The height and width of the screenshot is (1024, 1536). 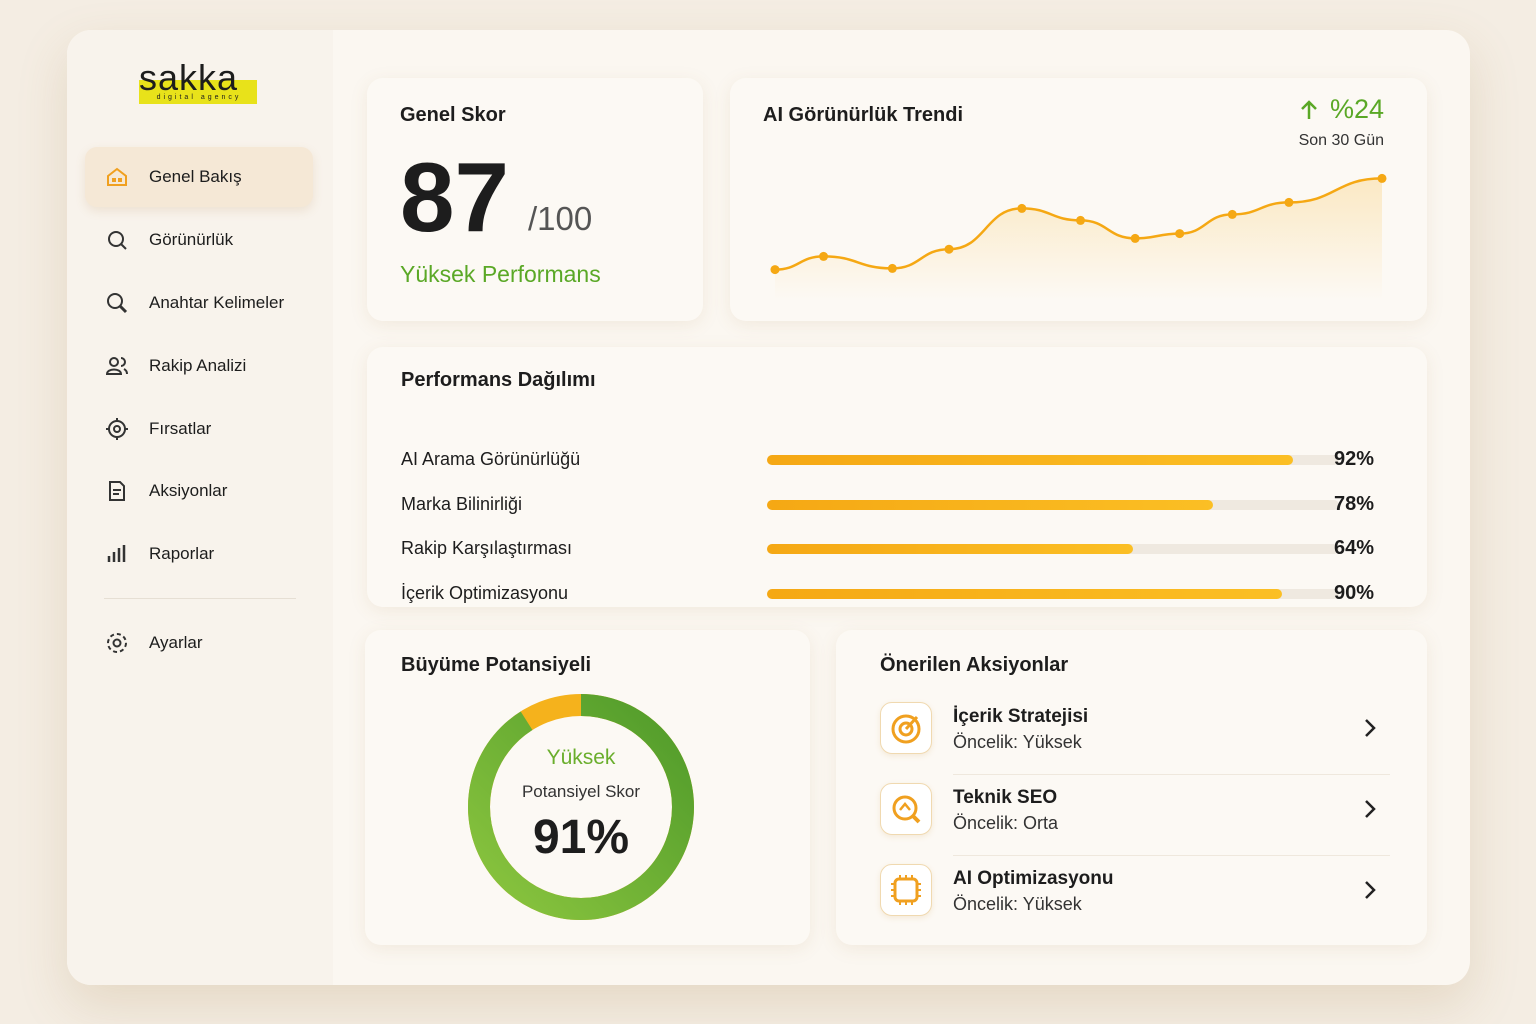 What do you see at coordinates (1309, 109) in the screenshot?
I see `up-arrow` at bounding box center [1309, 109].